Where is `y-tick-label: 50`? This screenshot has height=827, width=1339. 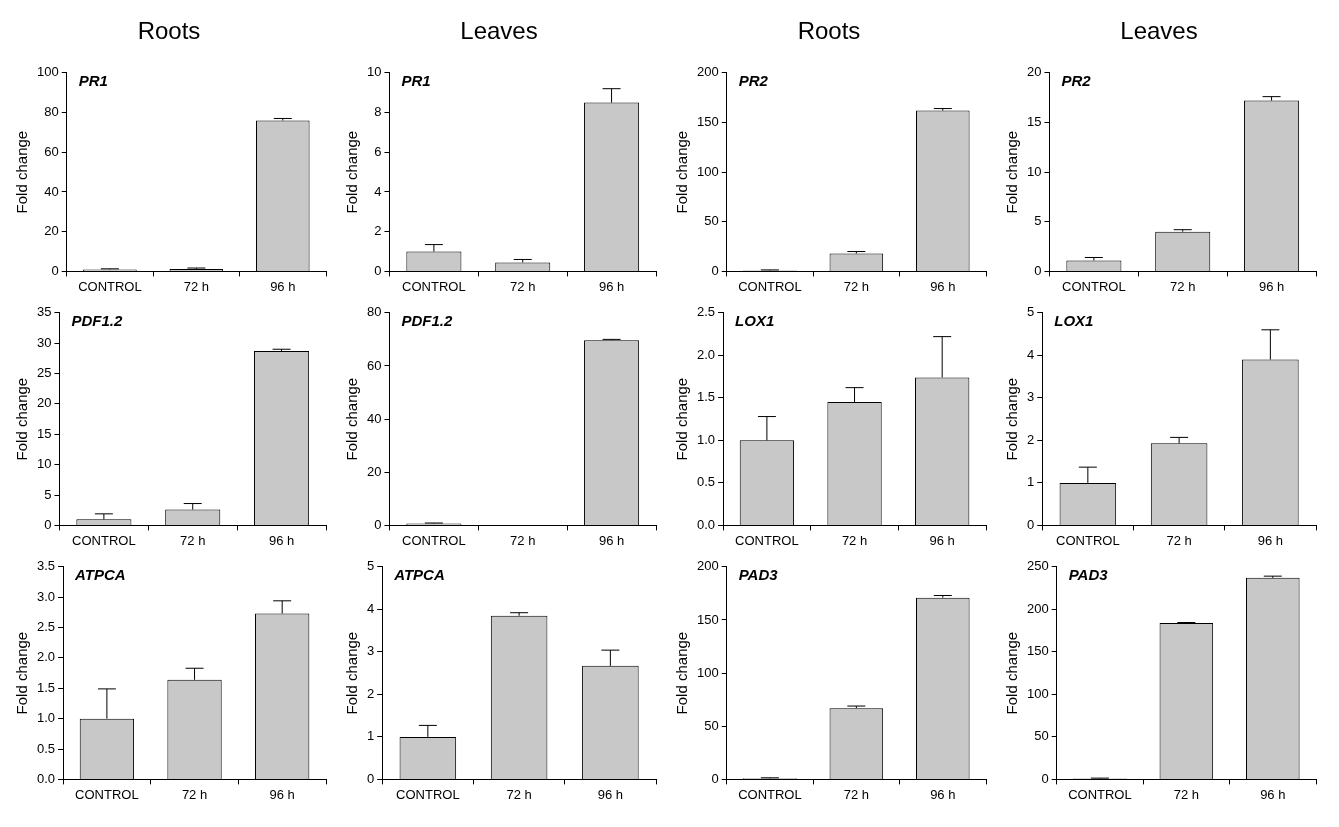 y-tick-label: 50 is located at coordinates (711, 221).